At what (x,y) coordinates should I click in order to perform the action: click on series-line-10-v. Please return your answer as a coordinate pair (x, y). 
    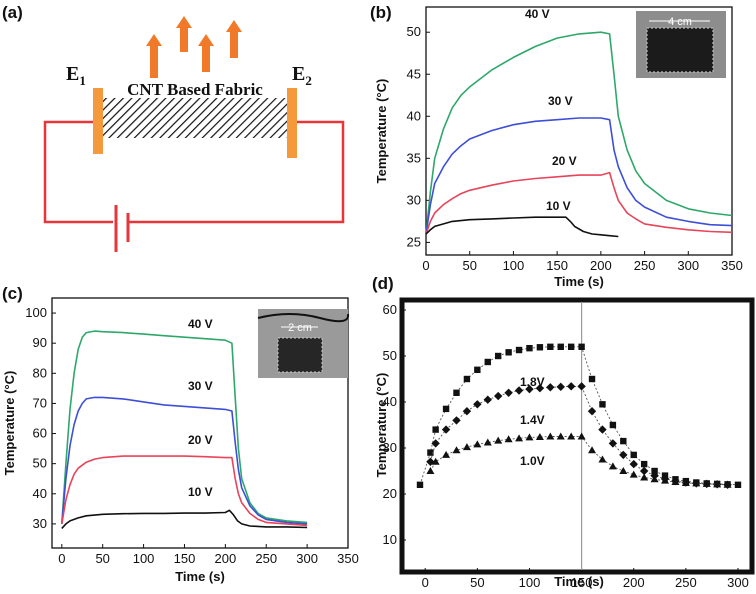
    Looking at the image, I should click on (522, 227).